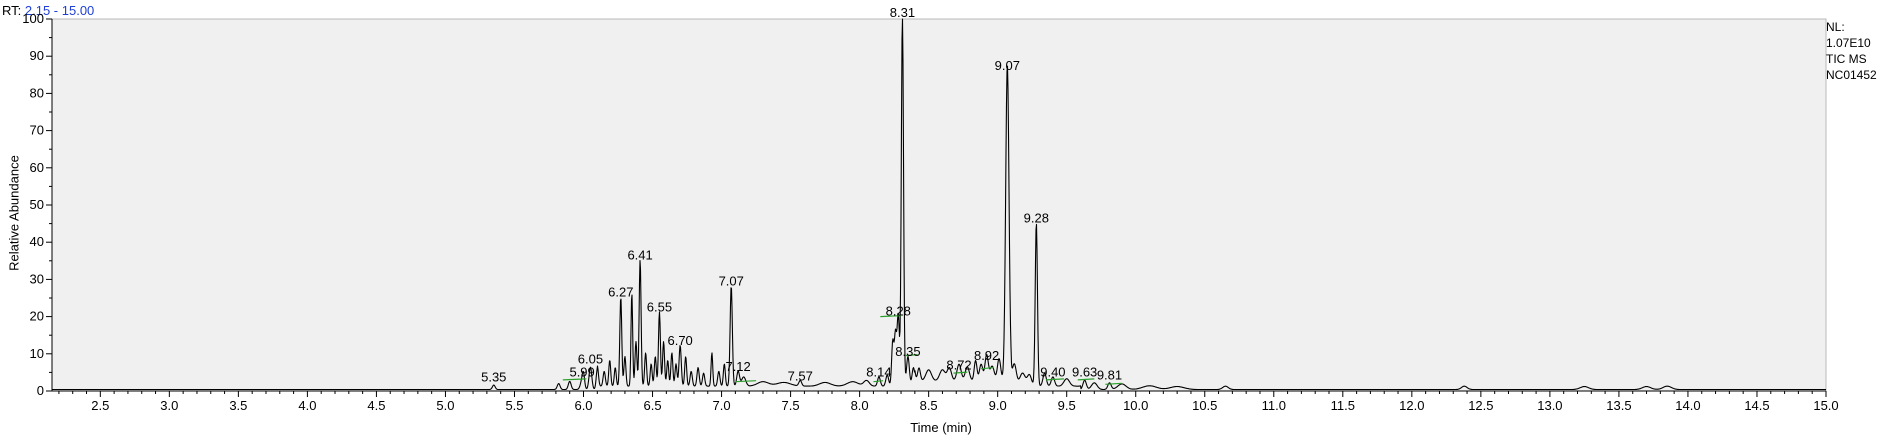 The image size is (1885, 445). I want to click on peak-label: 5.99, so click(581, 372).